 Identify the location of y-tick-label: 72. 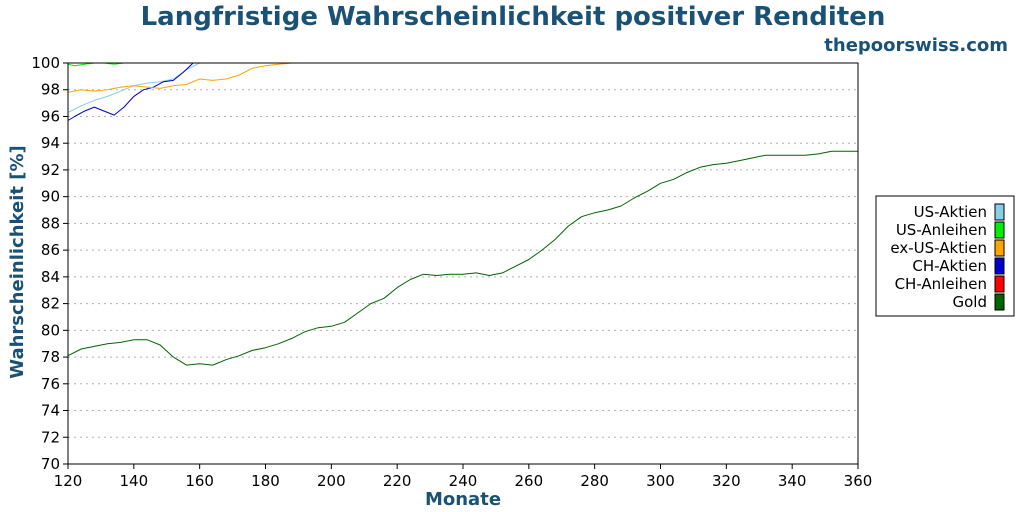
(50, 437).